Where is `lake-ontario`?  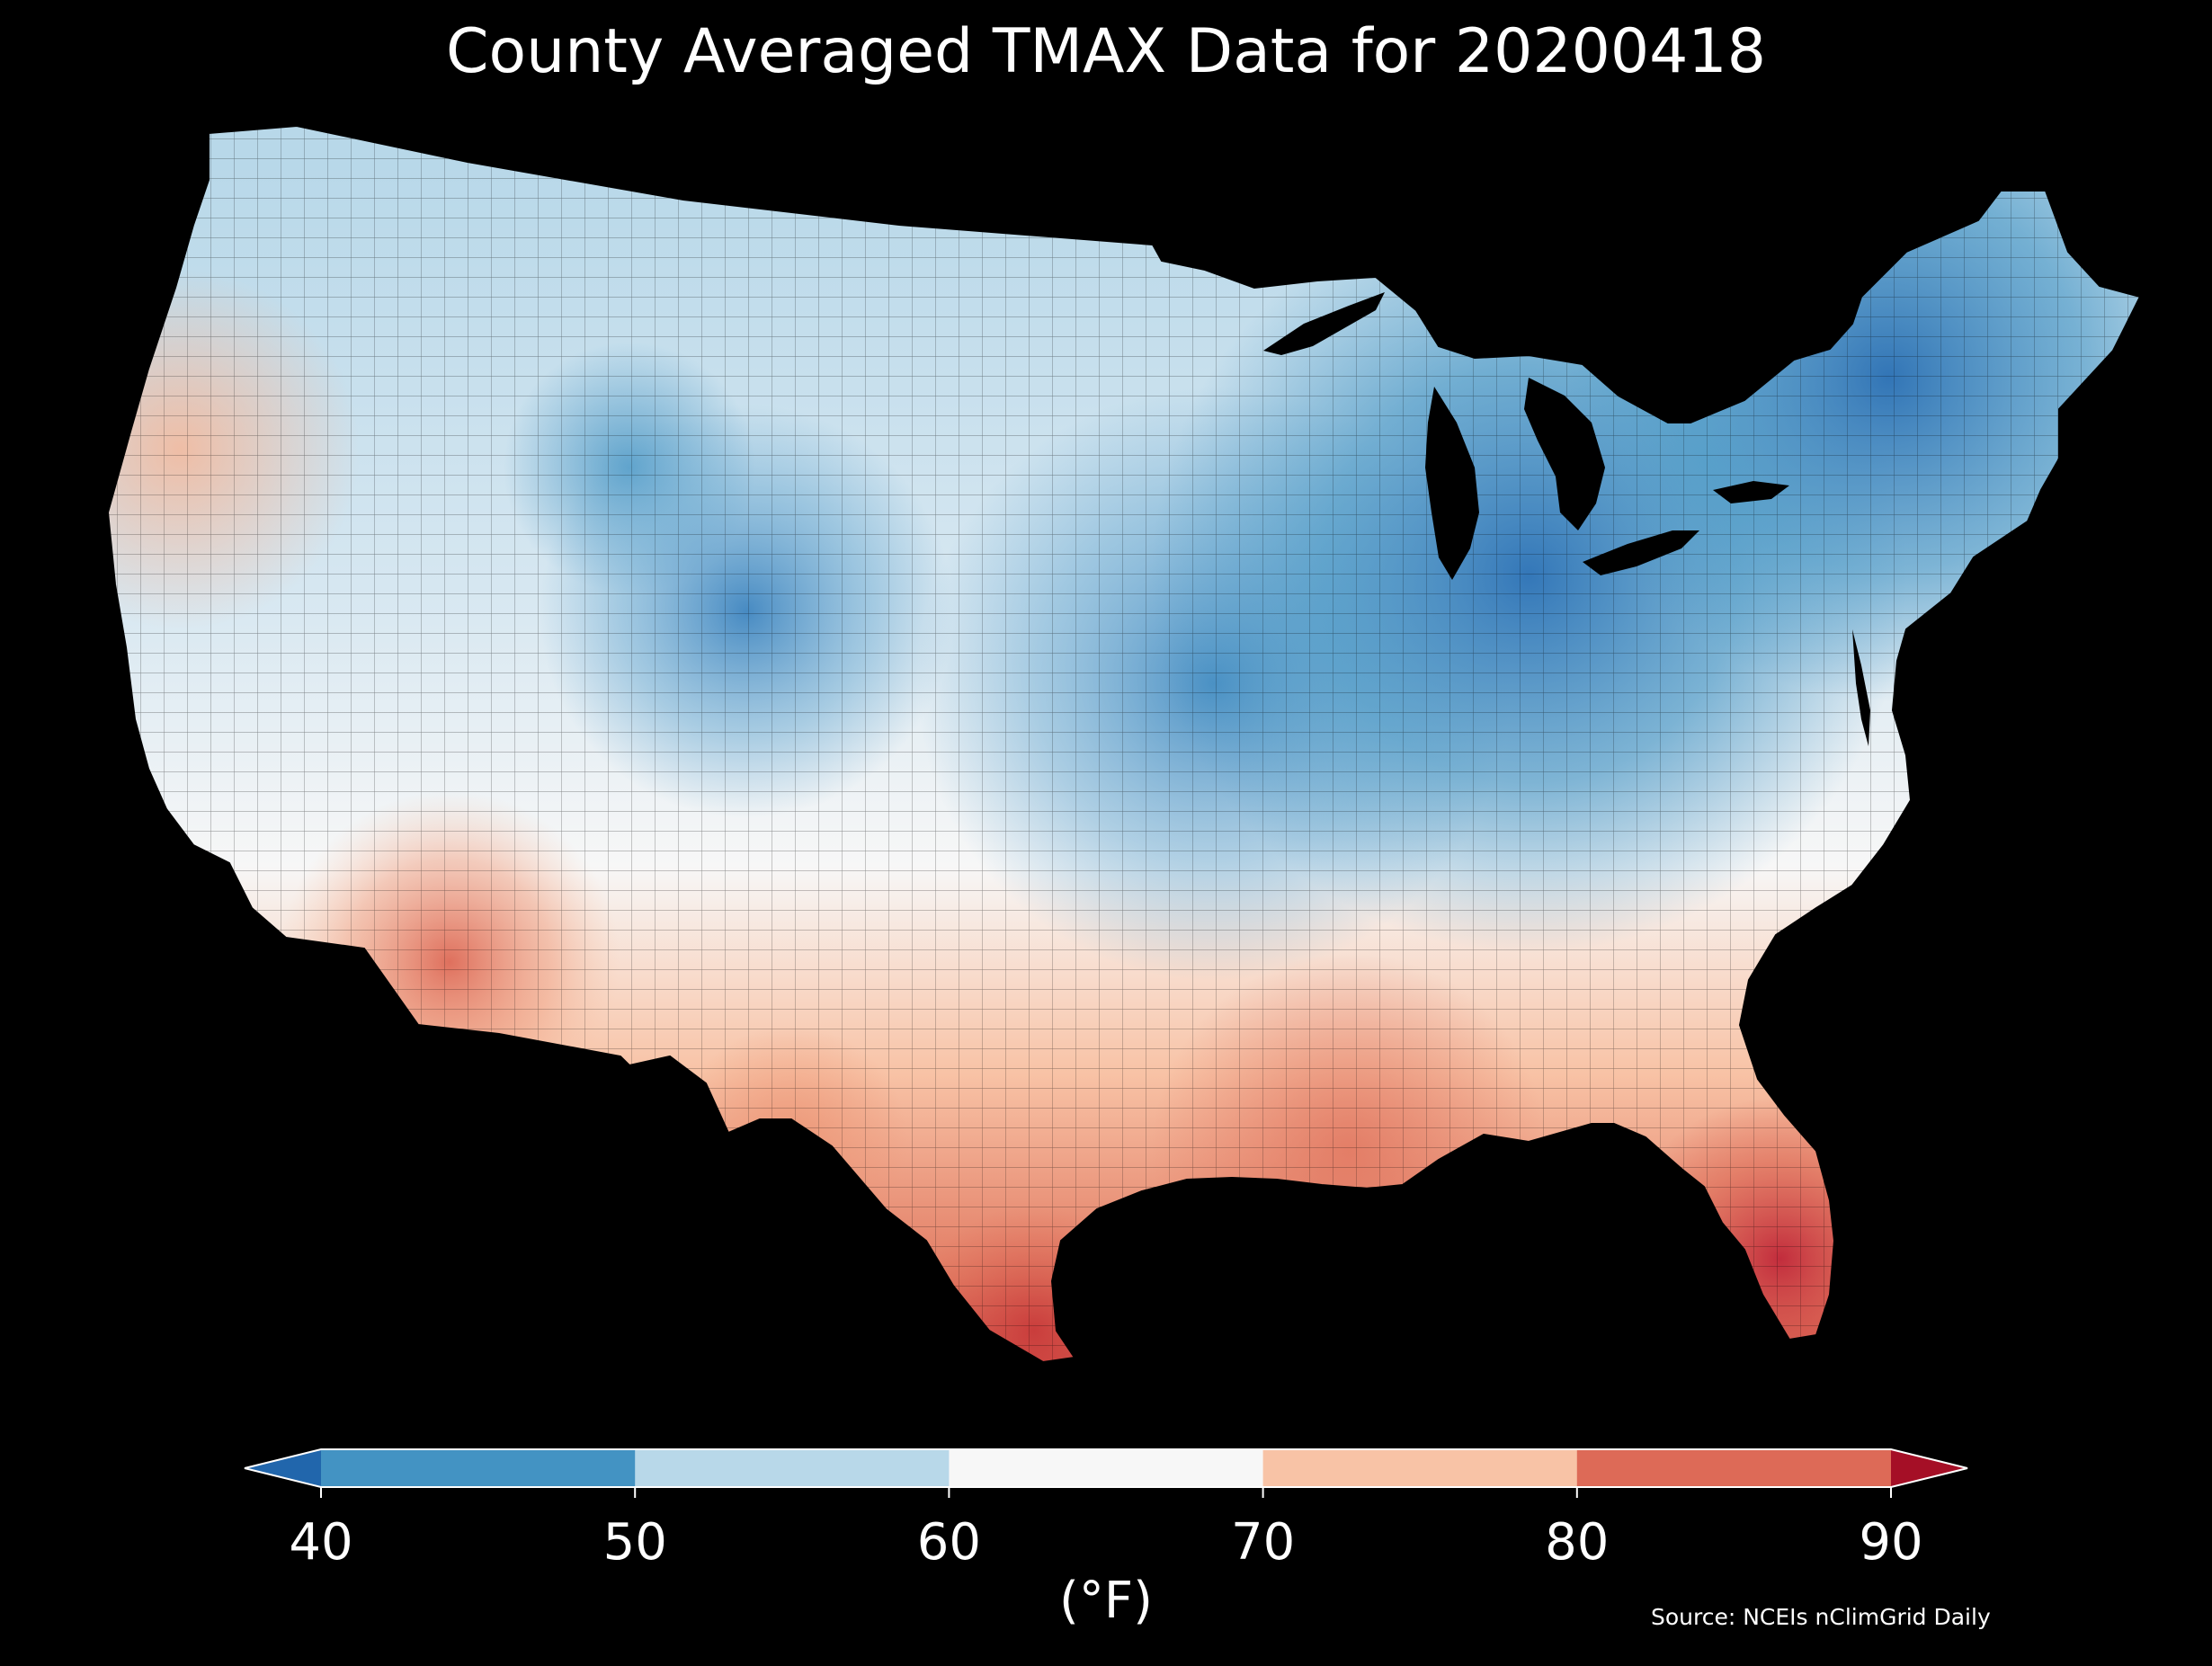
lake-ontario is located at coordinates (1751, 492).